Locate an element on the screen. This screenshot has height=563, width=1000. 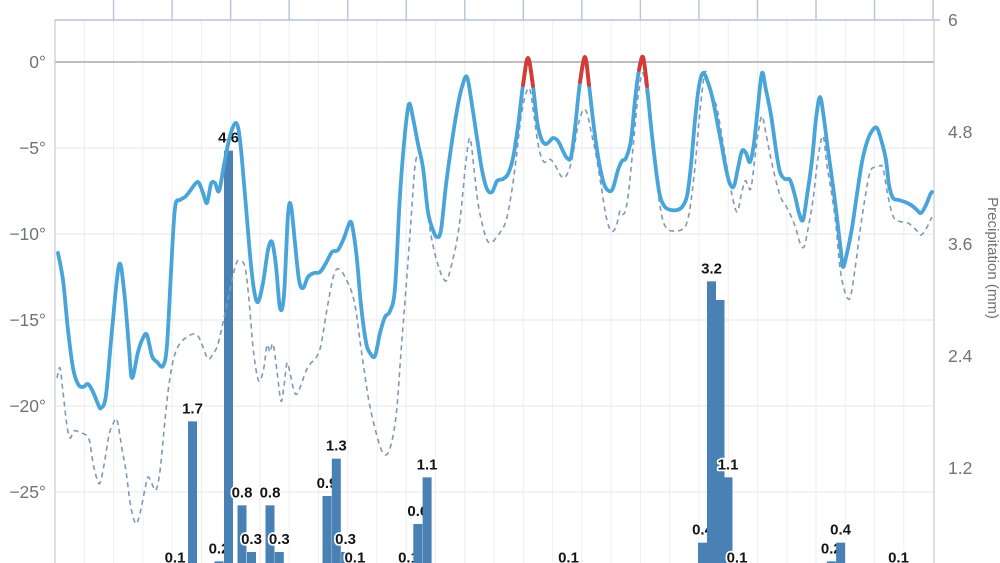
temperature-tick-label: 0° is located at coordinates (37, 62).